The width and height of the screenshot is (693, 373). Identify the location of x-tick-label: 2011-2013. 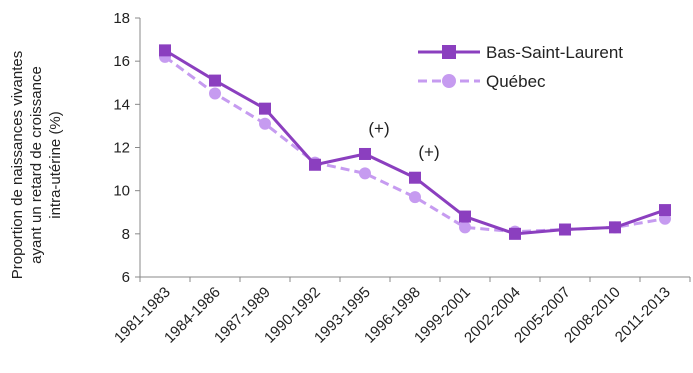
(643, 315).